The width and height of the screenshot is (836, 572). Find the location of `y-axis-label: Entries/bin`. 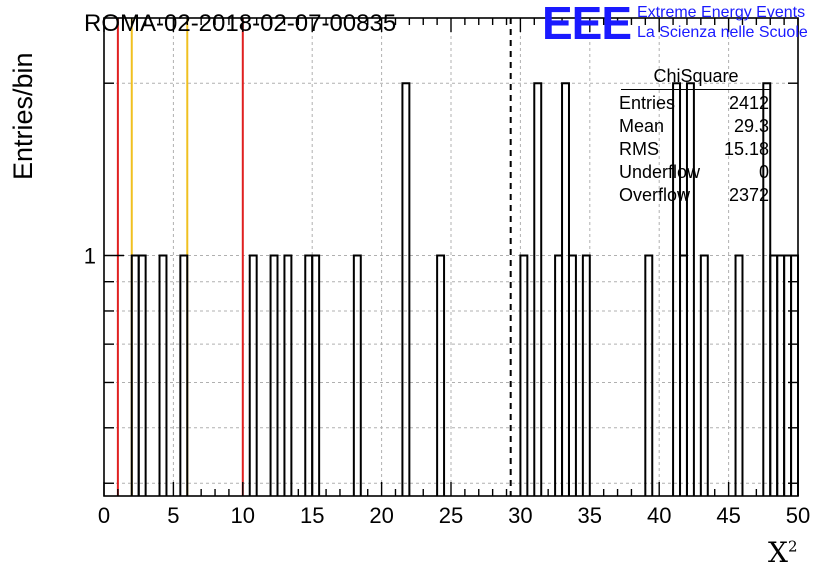

y-axis-label: Entries/bin is located at coordinates (23, 116).